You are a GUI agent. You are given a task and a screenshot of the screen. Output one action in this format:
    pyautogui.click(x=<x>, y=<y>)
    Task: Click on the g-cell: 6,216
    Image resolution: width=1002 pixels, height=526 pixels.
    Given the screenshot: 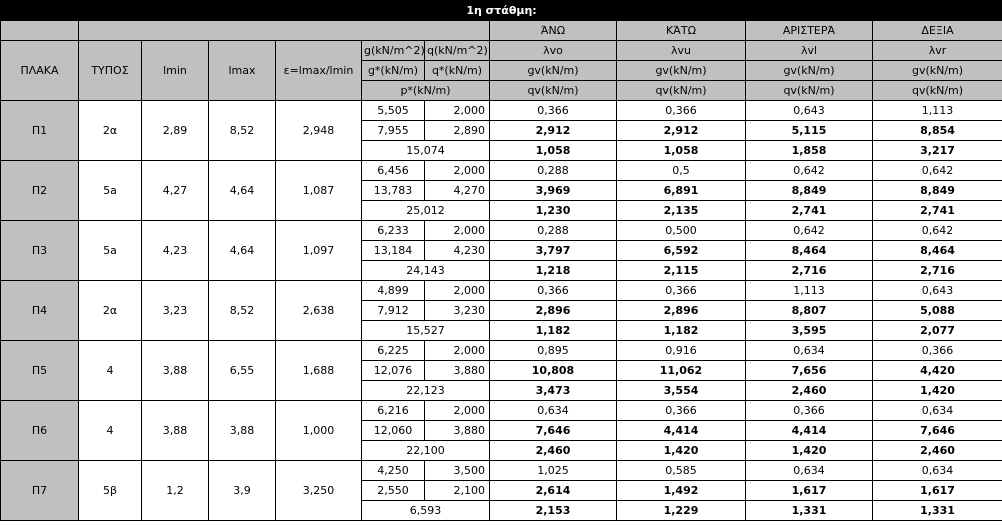 What is the action you would take?
    pyautogui.click(x=393, y=410)
    